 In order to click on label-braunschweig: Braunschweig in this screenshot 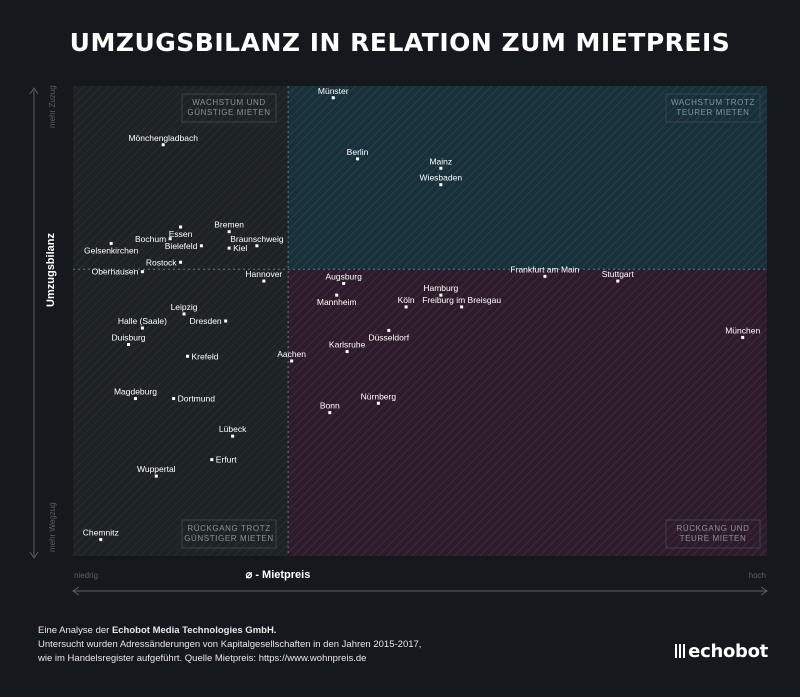, I will do `click(257, 239)`.